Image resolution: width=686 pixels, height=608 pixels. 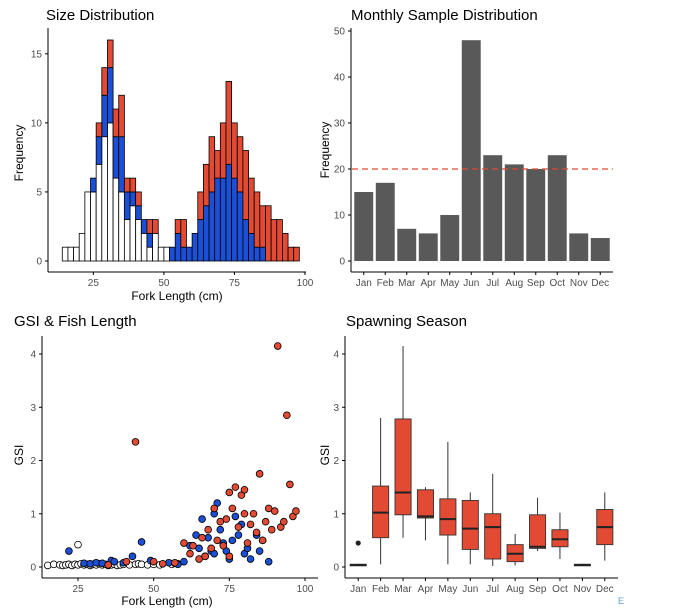 What do you see at coordinates (620, 601) in the screenshot?
I see `corner-mark: E` at bounding box center [620, 601].